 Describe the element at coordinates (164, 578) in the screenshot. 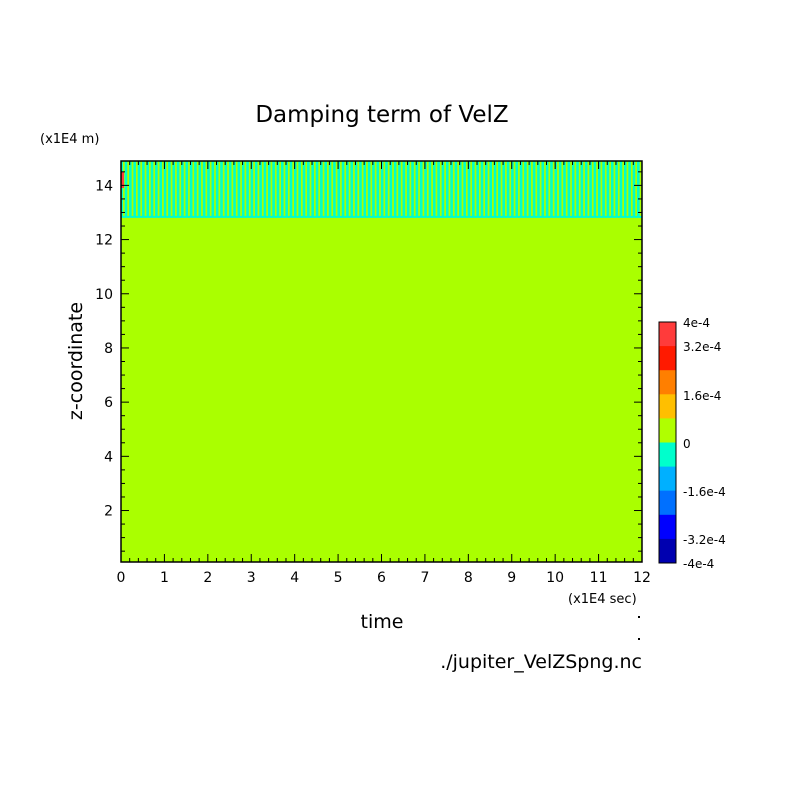

I see `x-tick-label: 1` at that location.